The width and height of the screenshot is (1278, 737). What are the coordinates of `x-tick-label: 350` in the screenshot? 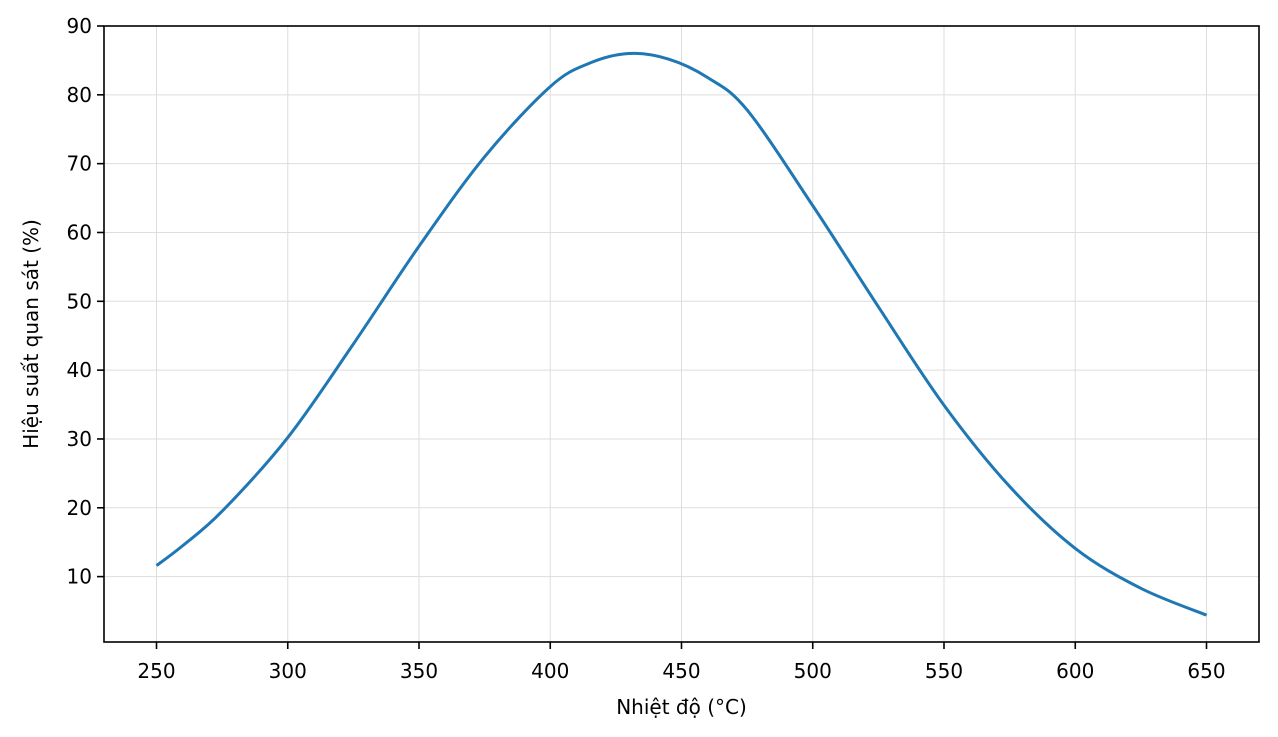 It's located at (419, 671).